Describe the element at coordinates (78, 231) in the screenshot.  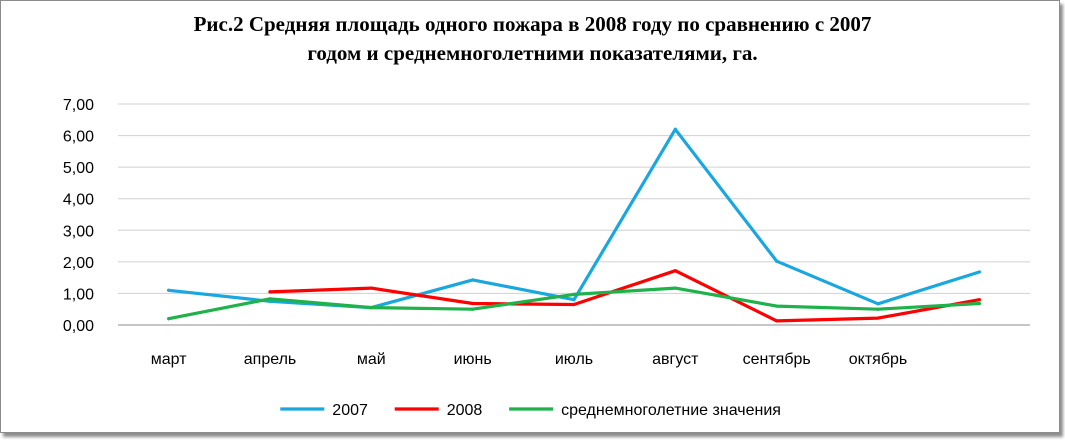
I see `y-tick-label: 3,00` at that location.